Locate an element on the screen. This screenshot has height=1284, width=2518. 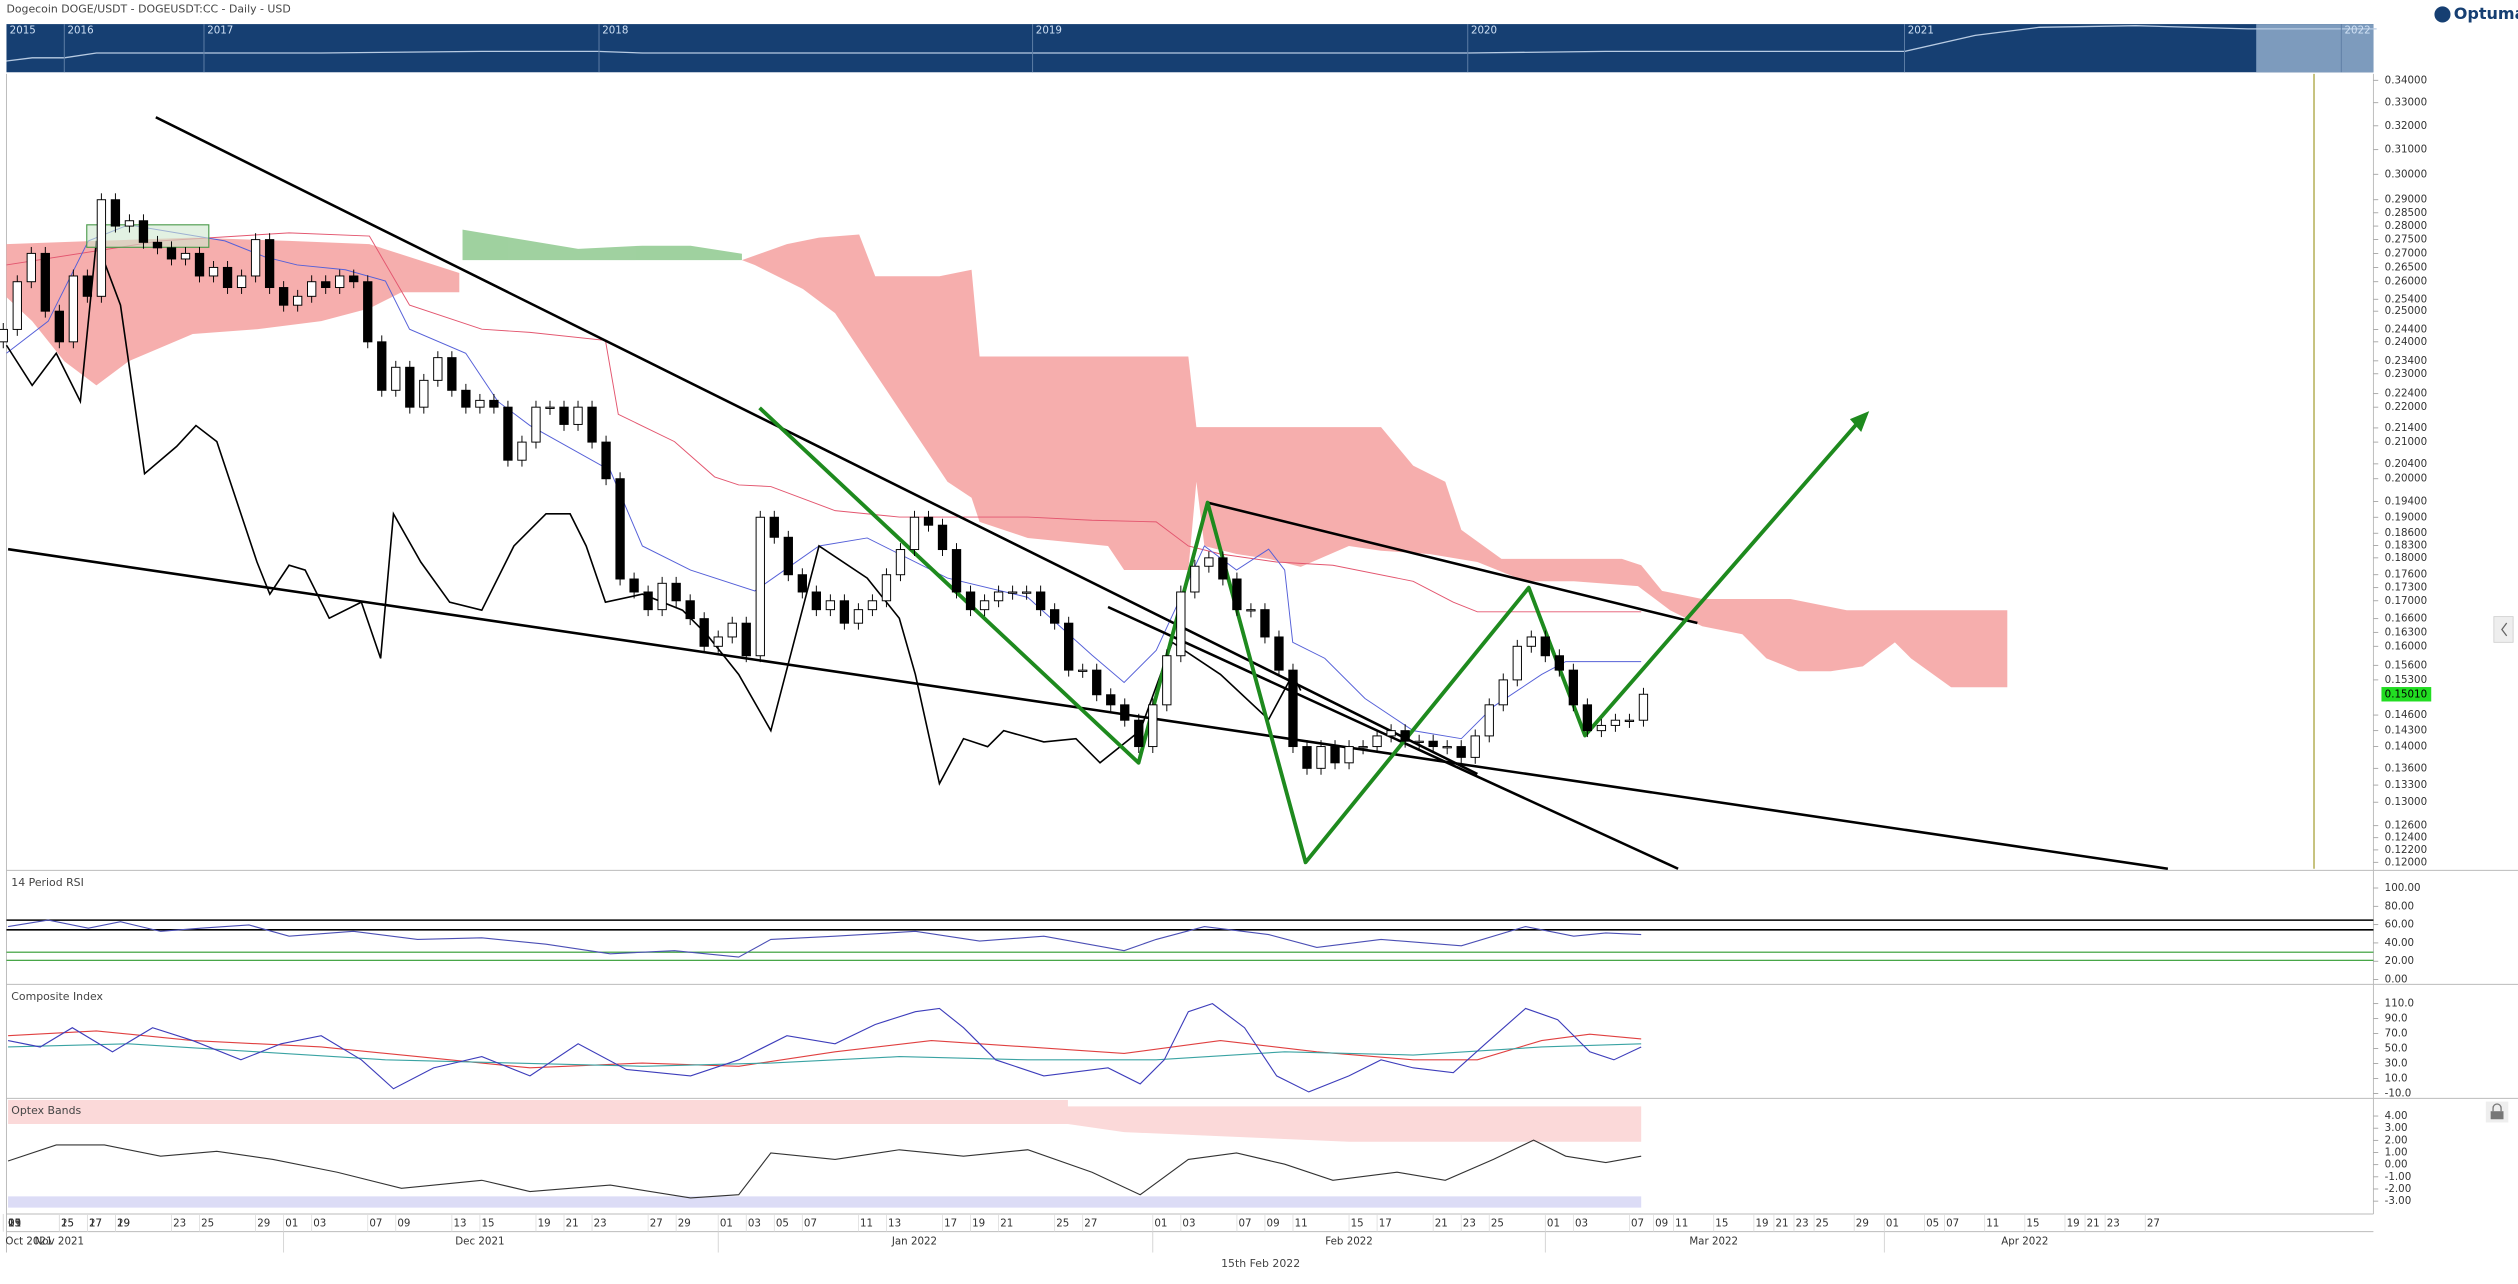
y-tick-label: 0.21000 is located at coordinates (2406, 442).